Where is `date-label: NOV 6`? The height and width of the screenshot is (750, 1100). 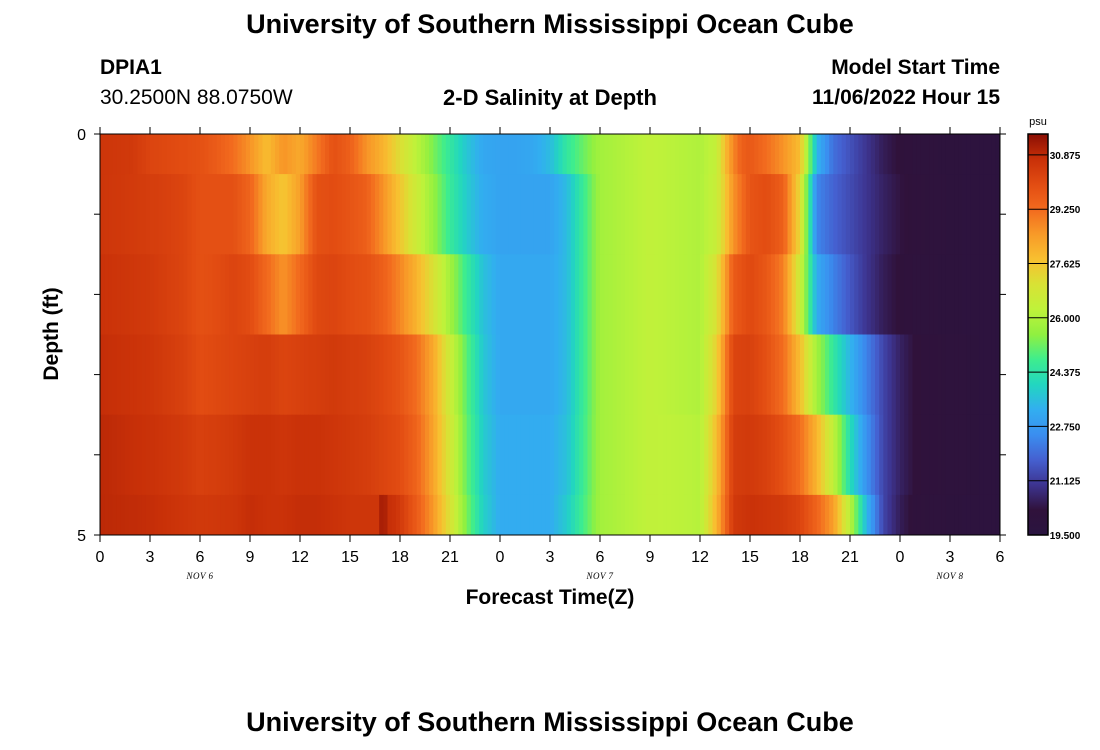
date-label: NOV 6 is located at coordinates (199, 576).